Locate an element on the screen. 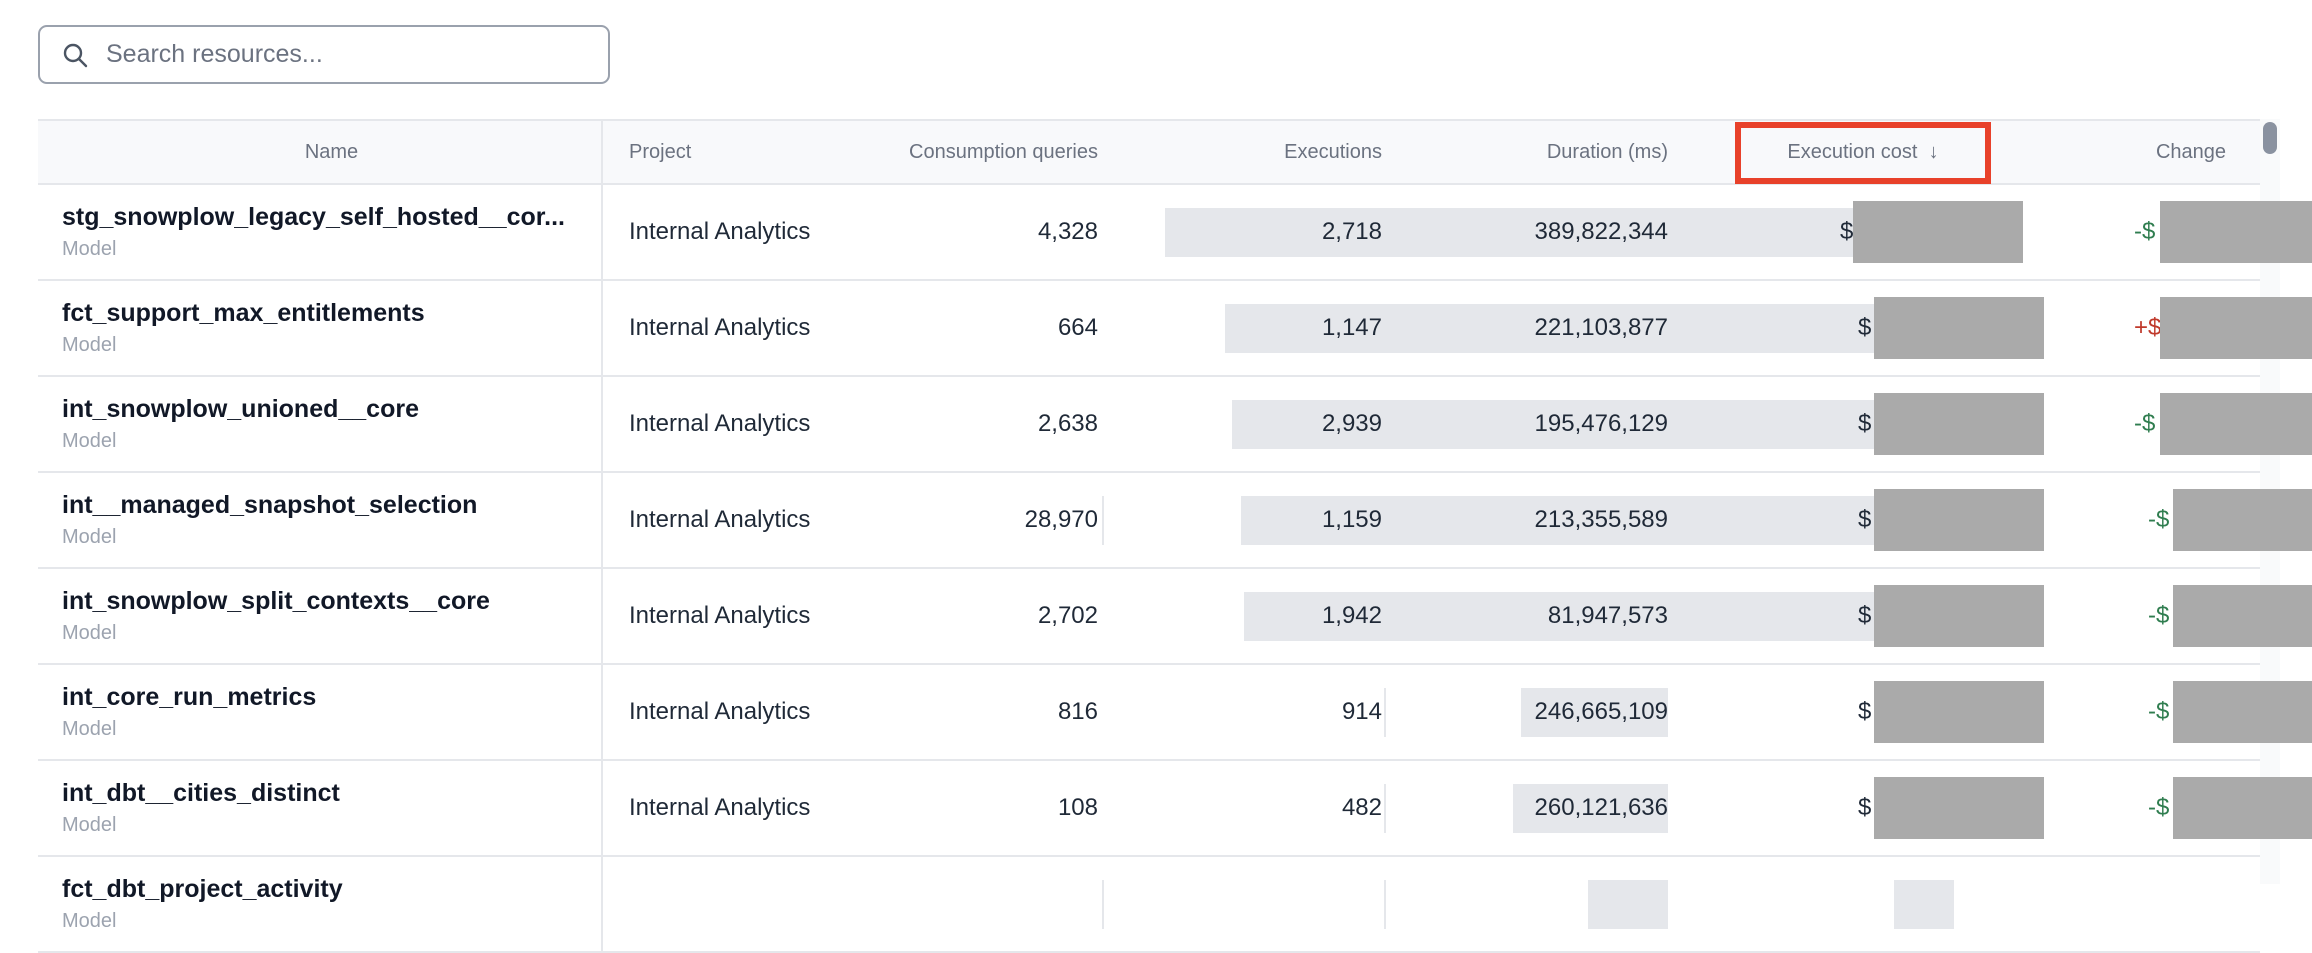 This screenshot has width=2312, height=953. header-label: Project is located at coordinates (660, 151).